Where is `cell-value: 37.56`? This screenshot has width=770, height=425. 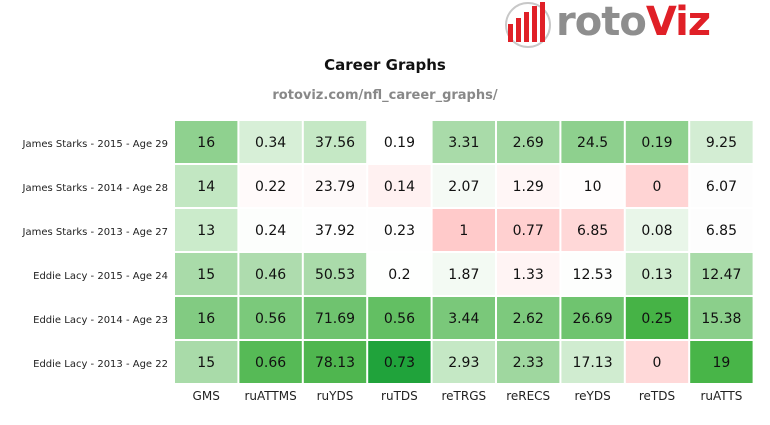 cell-value: 37.56 is located at coordinates (335, 143).